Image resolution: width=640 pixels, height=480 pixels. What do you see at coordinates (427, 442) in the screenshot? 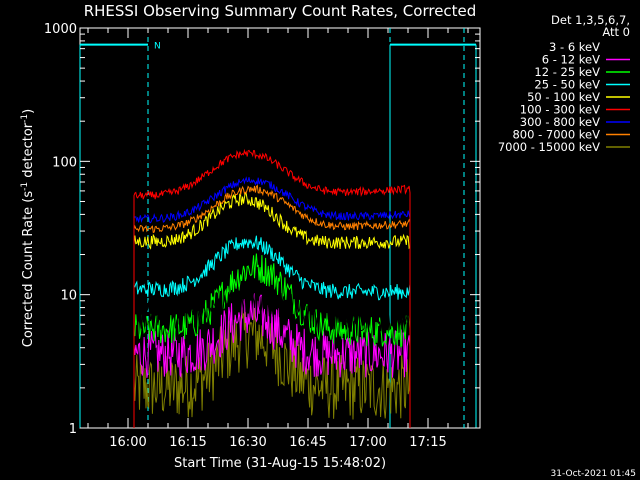
I see `x-tick-label: 17:15` at bounding box center [427, 442].